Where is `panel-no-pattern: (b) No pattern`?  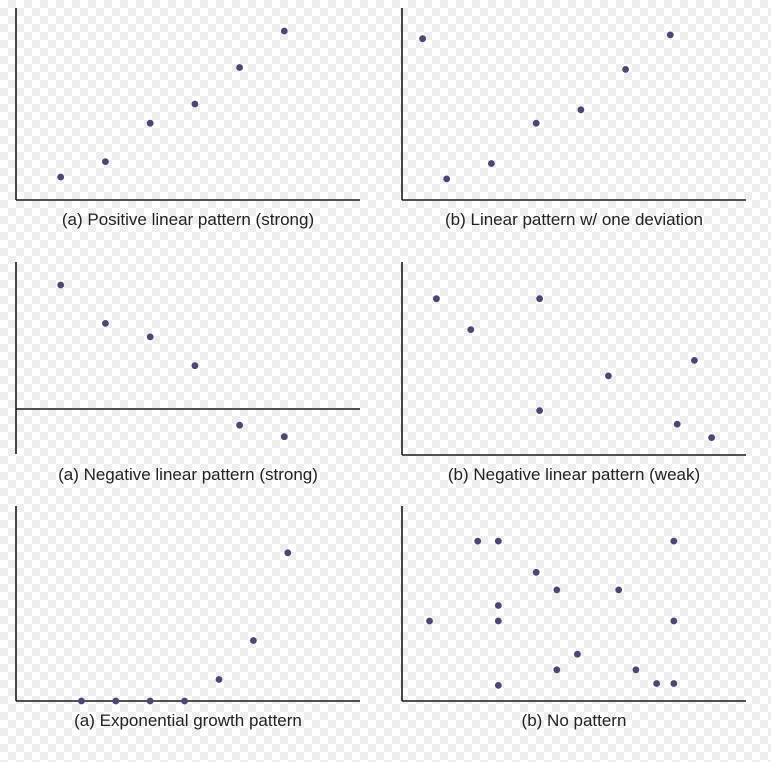 panel-no-pattern: (b) No pattern is located at coordinates (573, 618).